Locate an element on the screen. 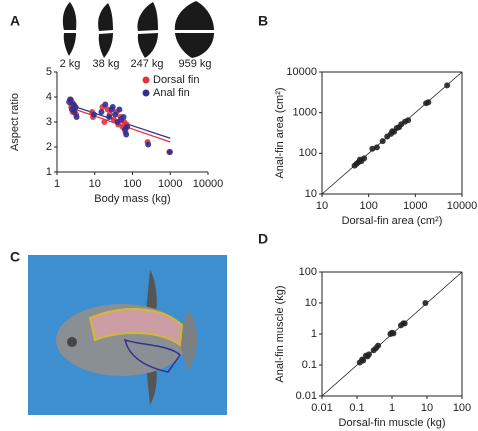 The width and height of the screenshot is (478, 431). silhouettes is located at coordinates (138, 29).